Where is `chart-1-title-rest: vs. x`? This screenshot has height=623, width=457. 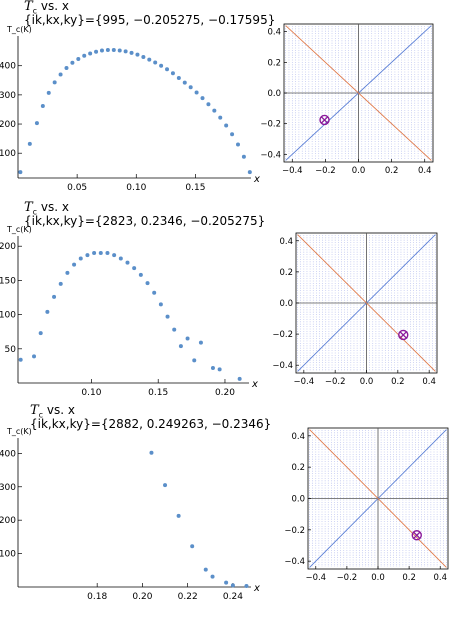
chart-1-title-rest: vs. x is located at coordinates (53, 6).